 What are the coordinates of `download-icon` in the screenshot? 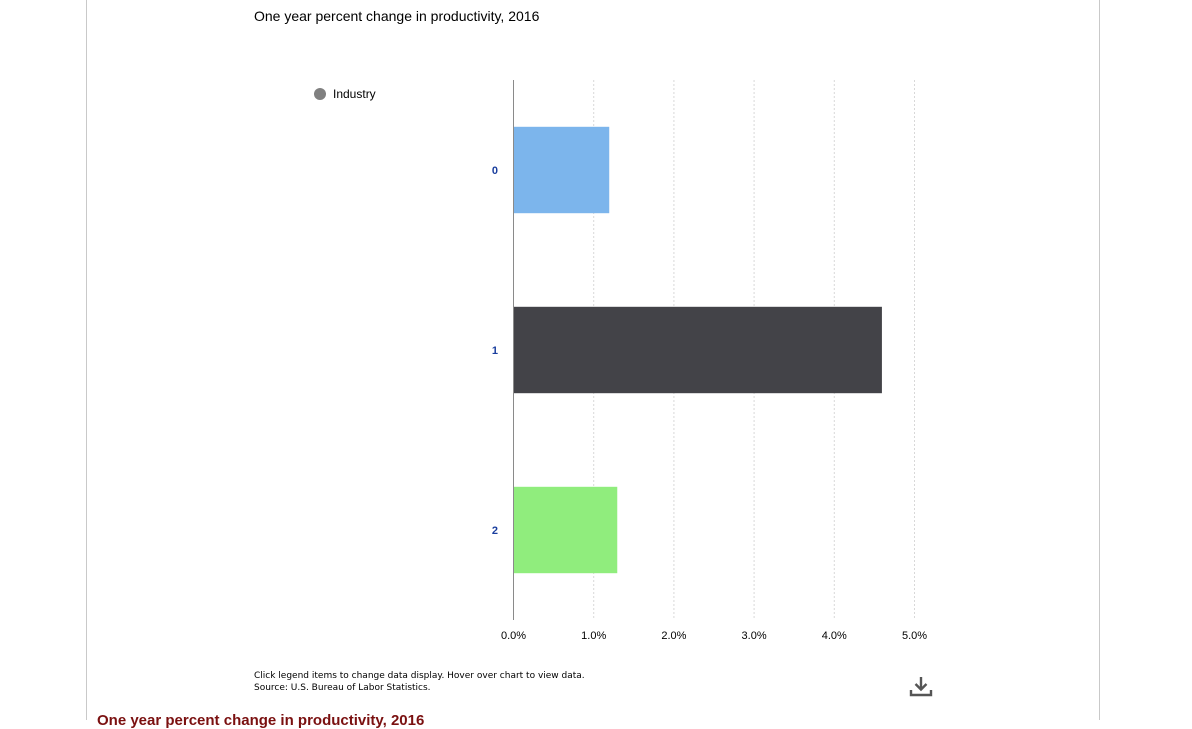 It's located at (921, 686).